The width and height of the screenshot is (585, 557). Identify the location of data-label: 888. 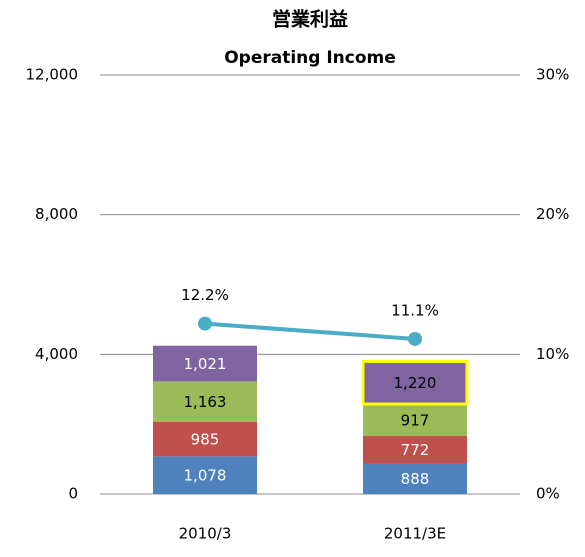
(415, 479).